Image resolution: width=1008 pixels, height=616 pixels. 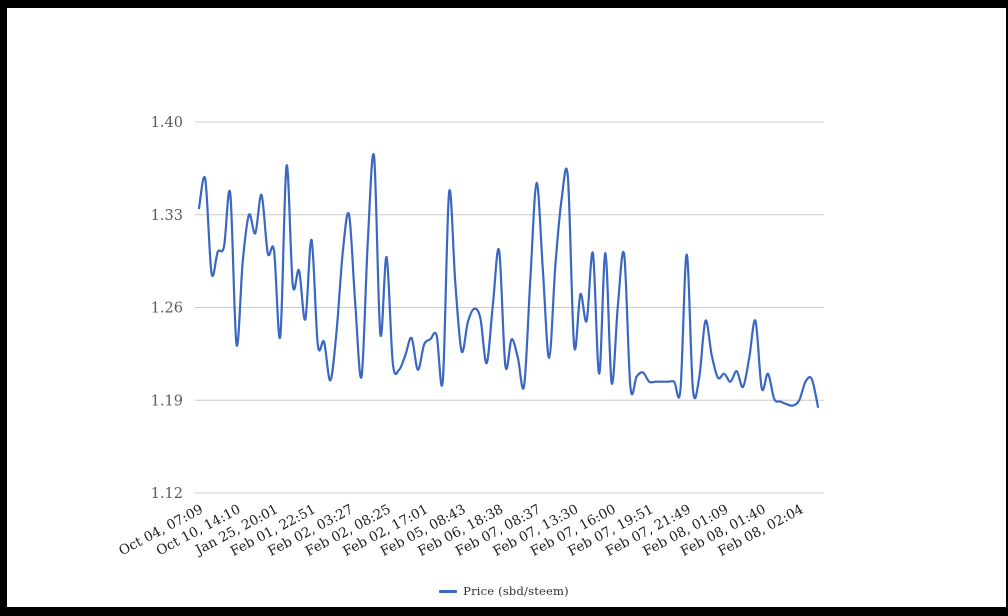 I want to click on y-axis-tick-label: 1.33, so click(x=167, y=216).